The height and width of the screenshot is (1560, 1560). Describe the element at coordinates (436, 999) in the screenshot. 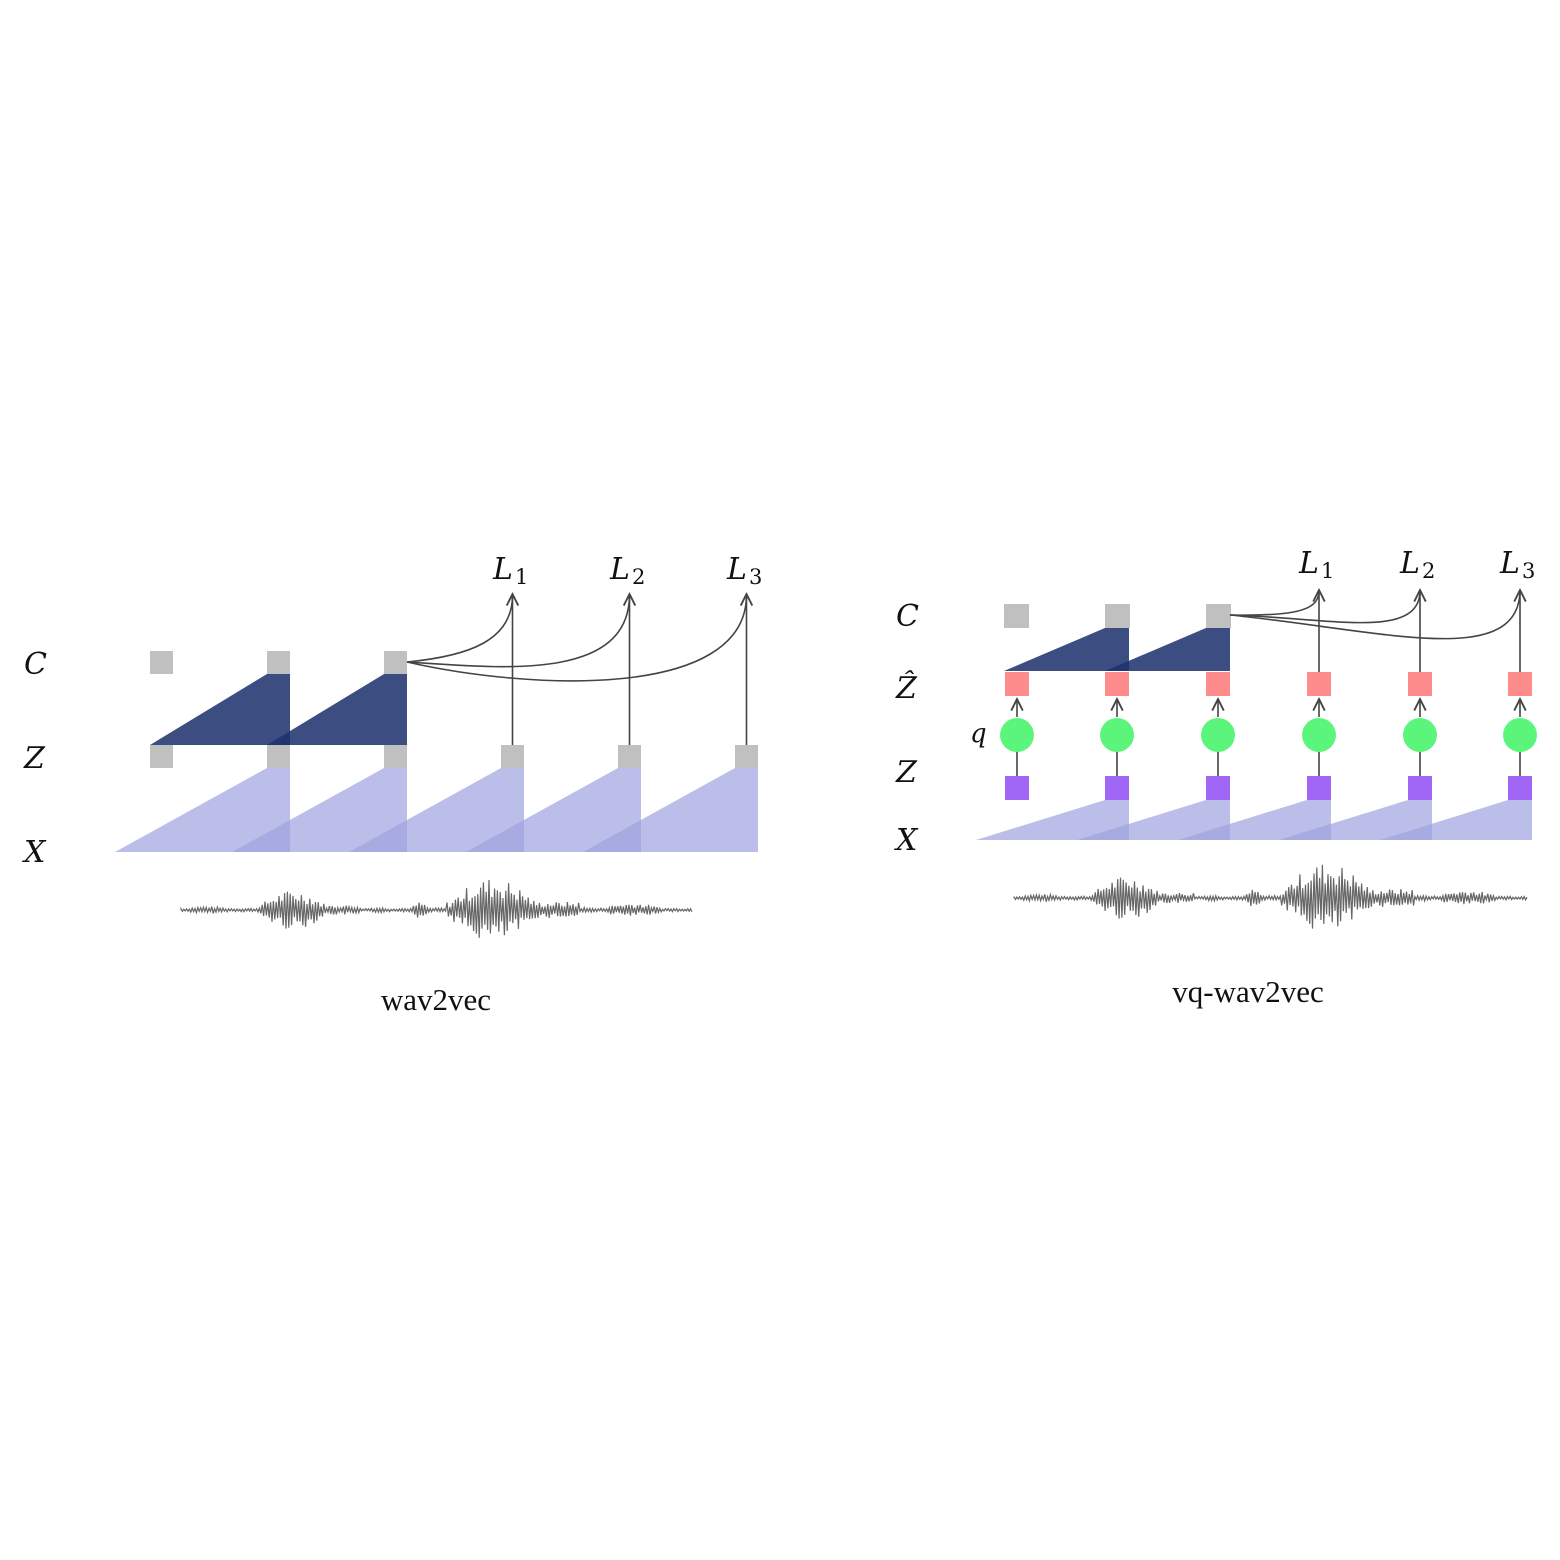

I see `caption-wav2vec: wav2vec` at that location.